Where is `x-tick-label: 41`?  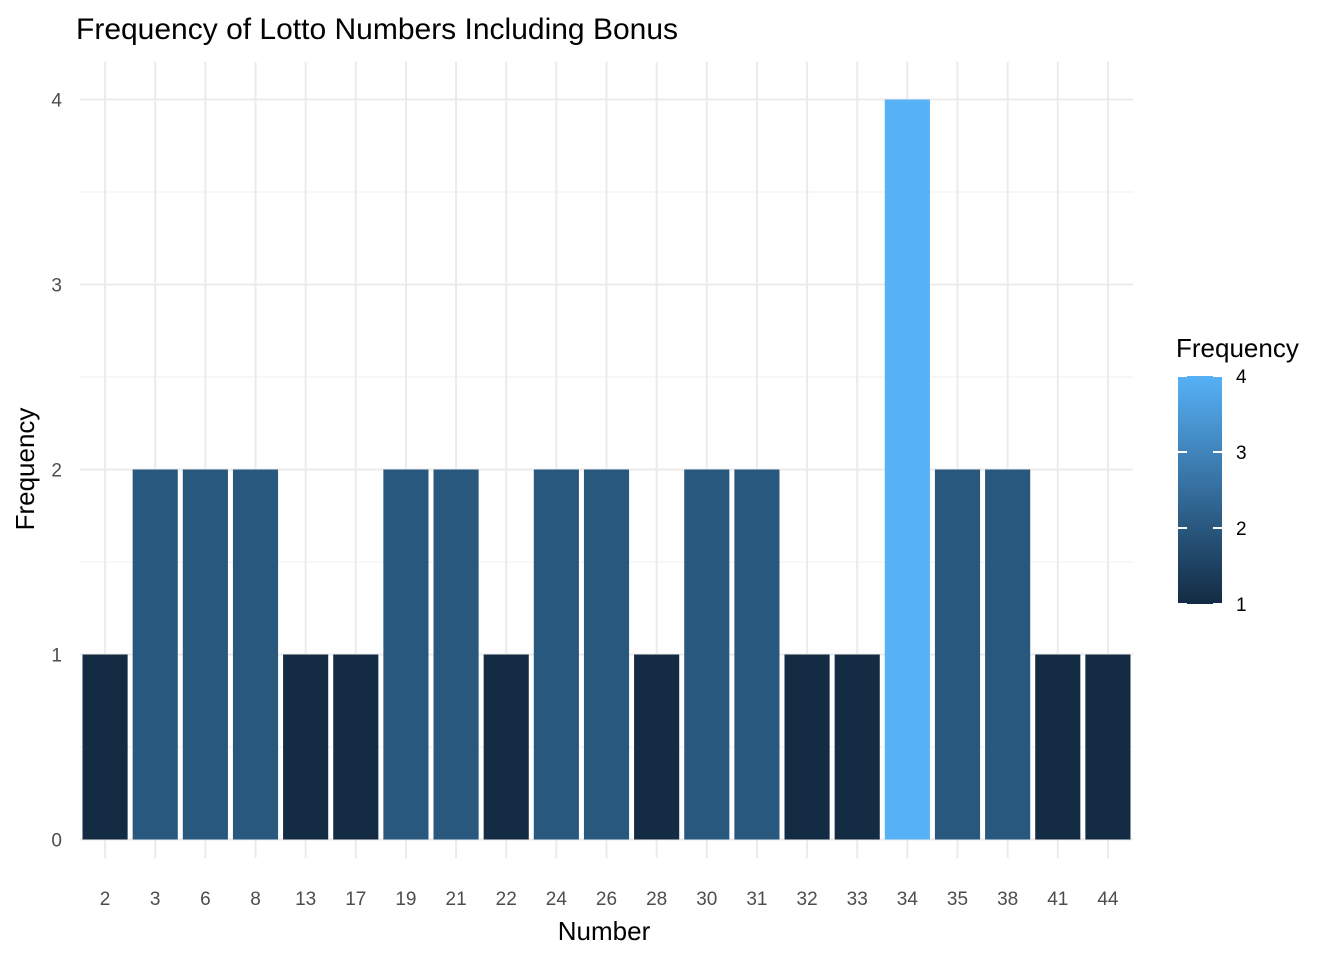 x-tick-label: 41 is located at coordinates (1057, 899).